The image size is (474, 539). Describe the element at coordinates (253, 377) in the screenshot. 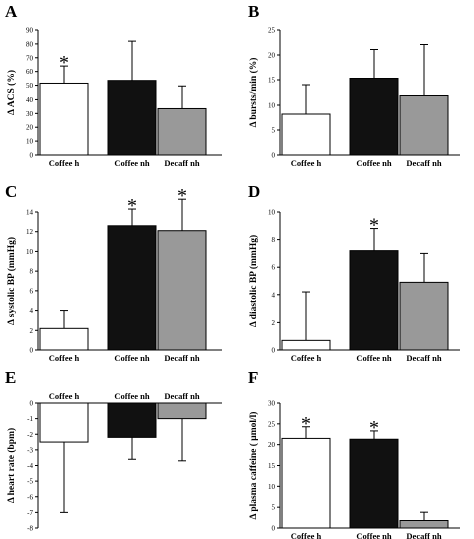

I see `panel-letter: F` at that location.